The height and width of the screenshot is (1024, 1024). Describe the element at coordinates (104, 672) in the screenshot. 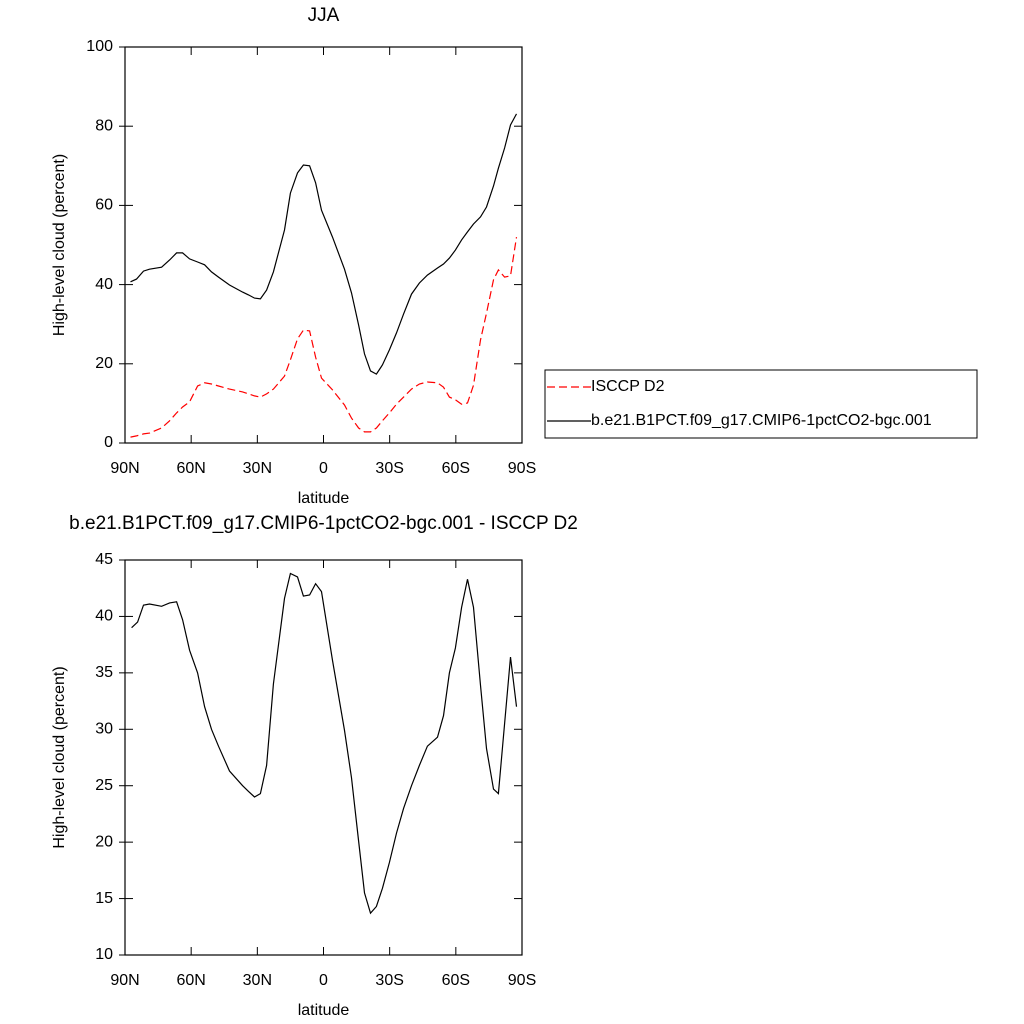

I see `y-tick-label: 35` at that location.